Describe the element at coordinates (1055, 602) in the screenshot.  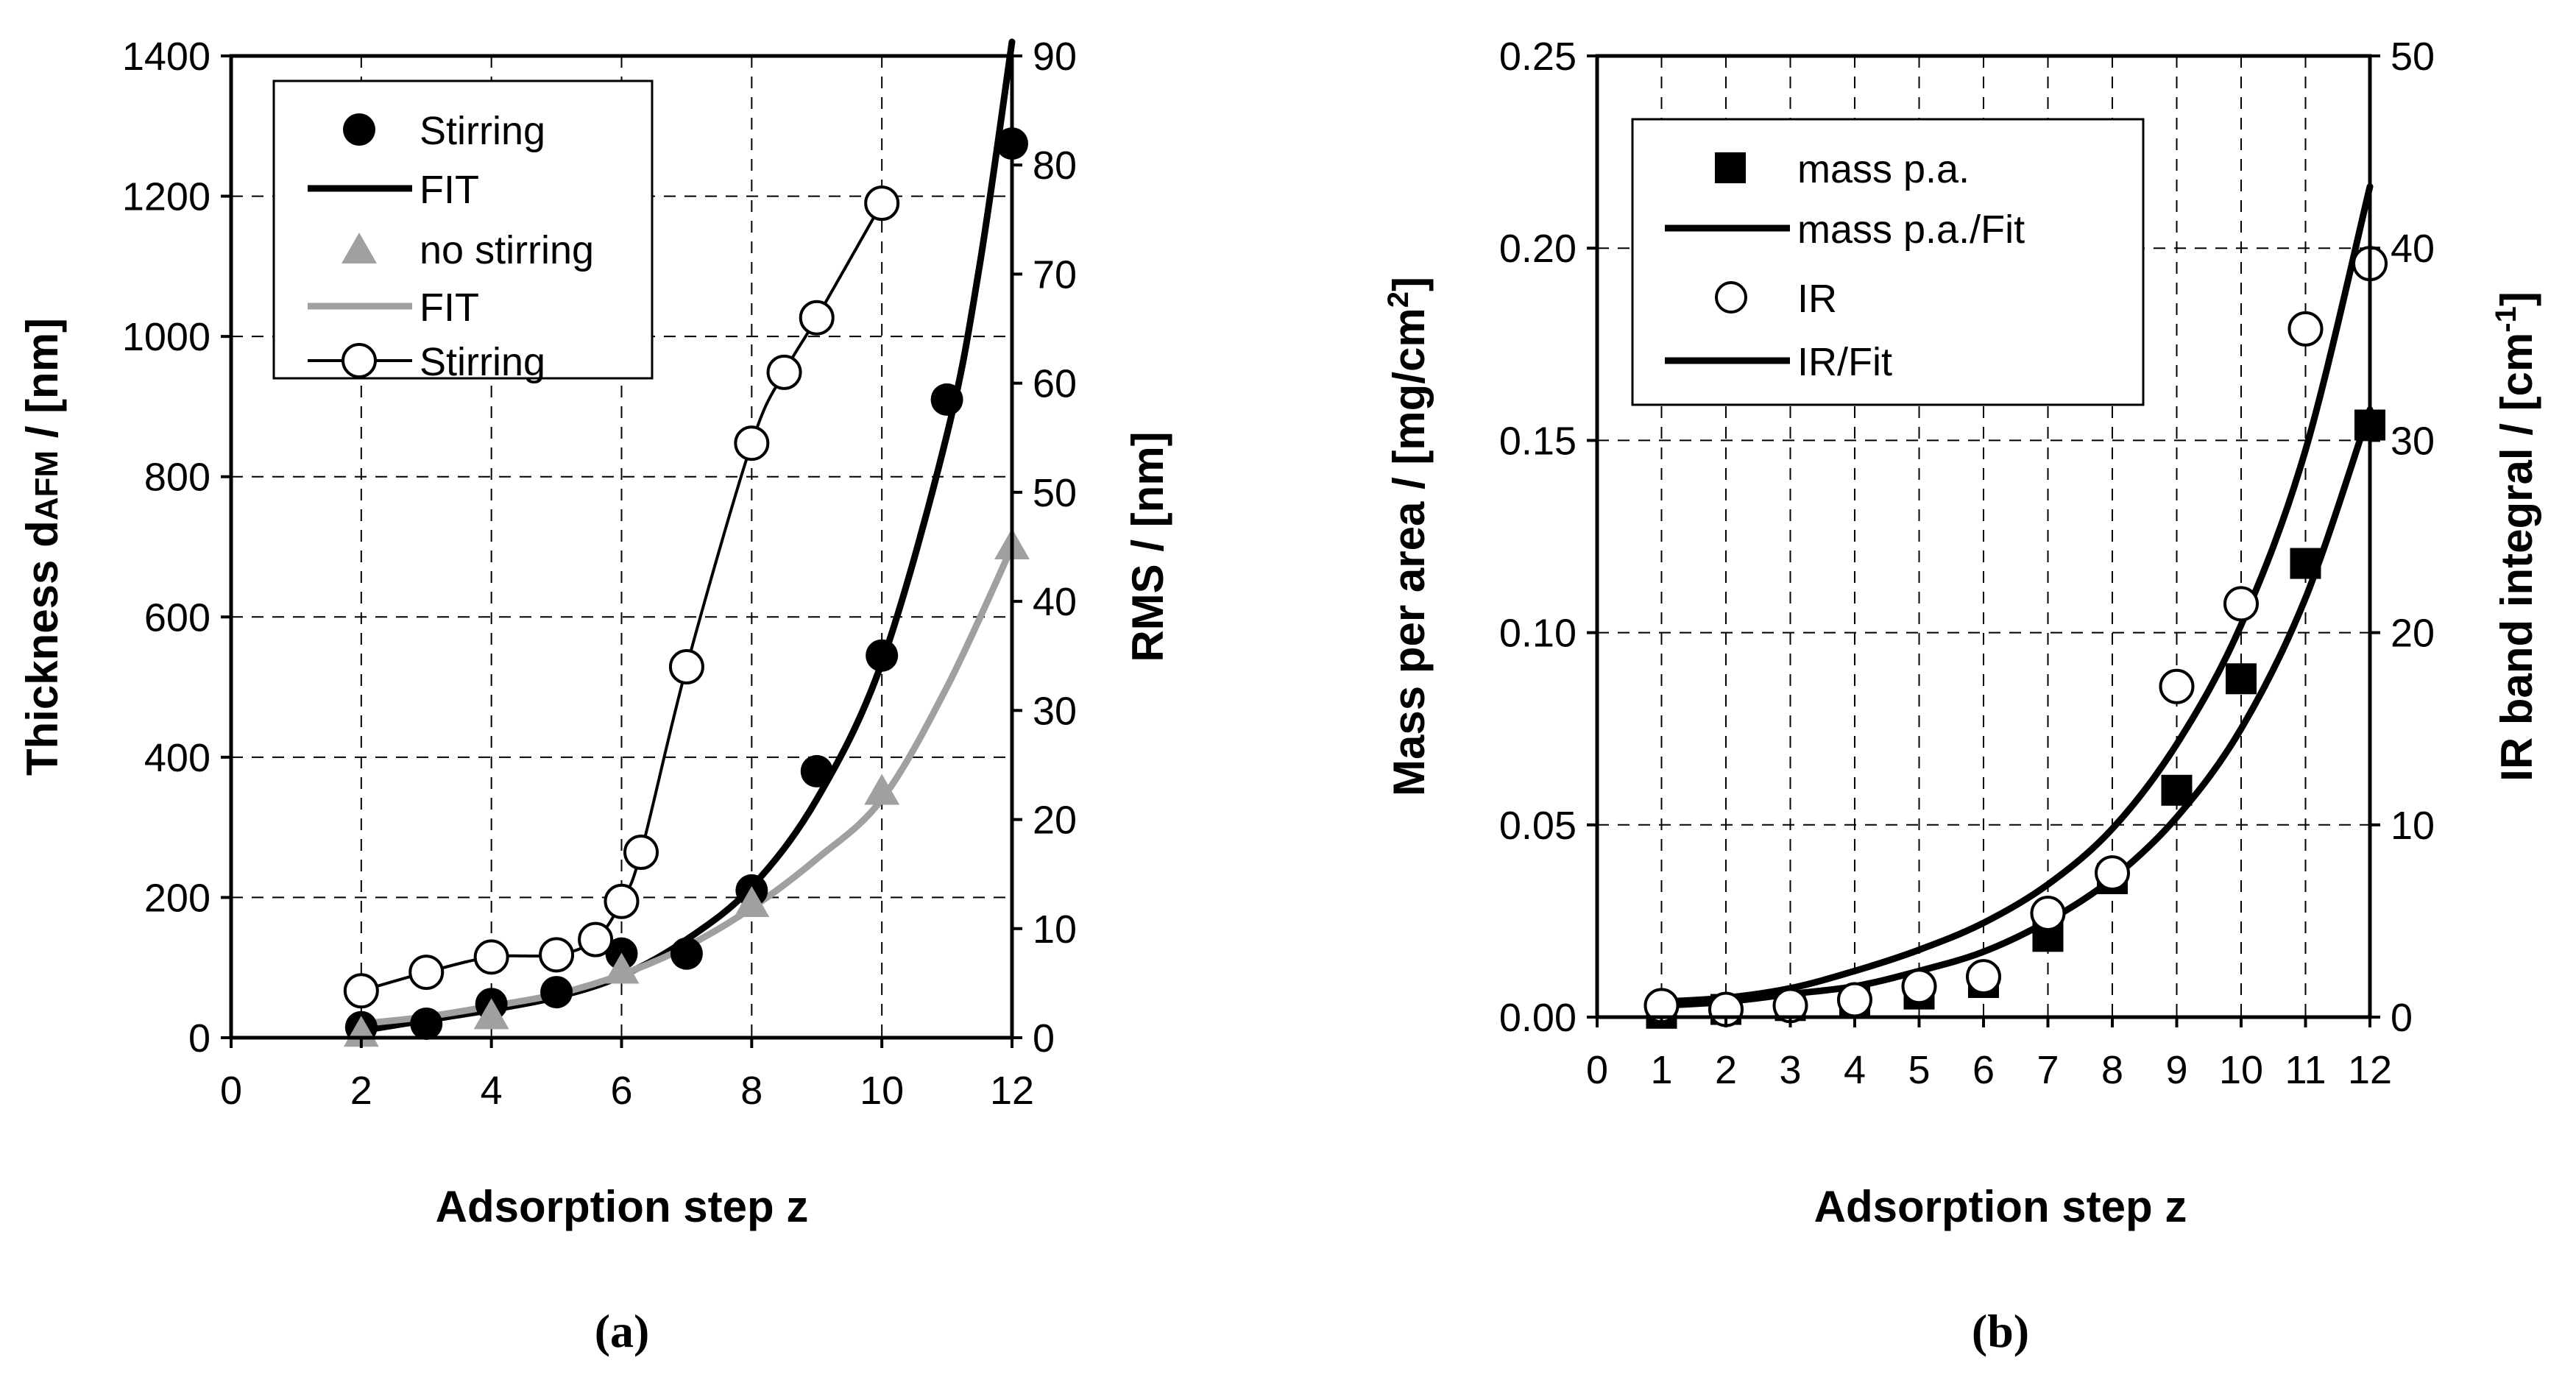
I see `a-ytick-right-label-4: 40` at that location.